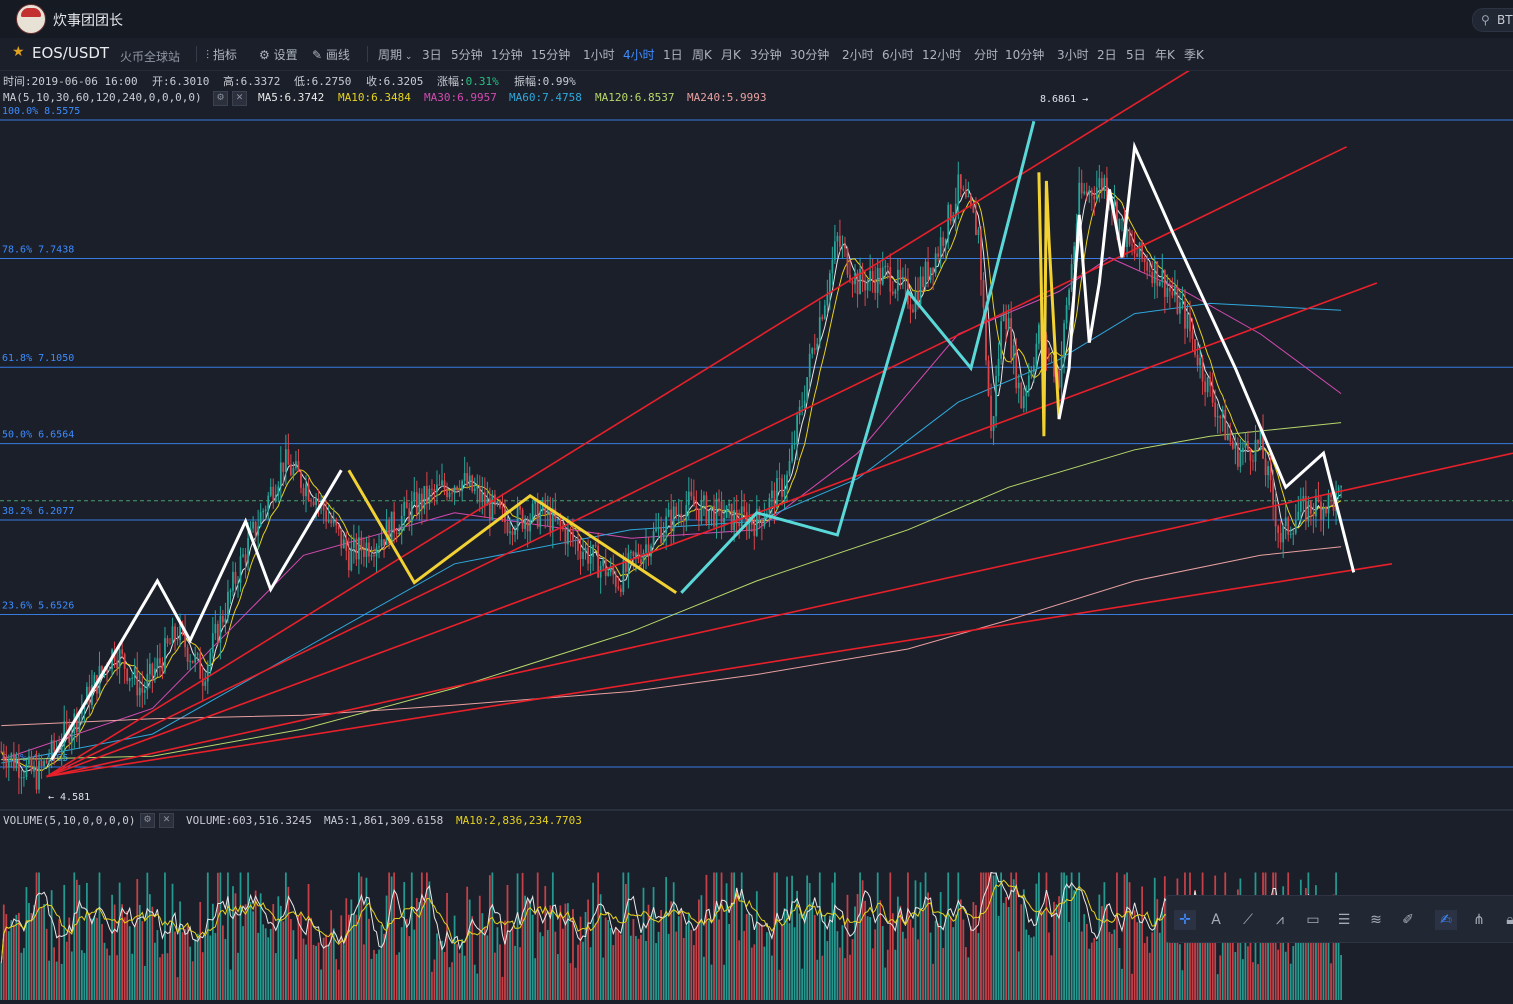 The image size is (1513, 1004). I want to click on period-18: 5日, so click(1136, 55).